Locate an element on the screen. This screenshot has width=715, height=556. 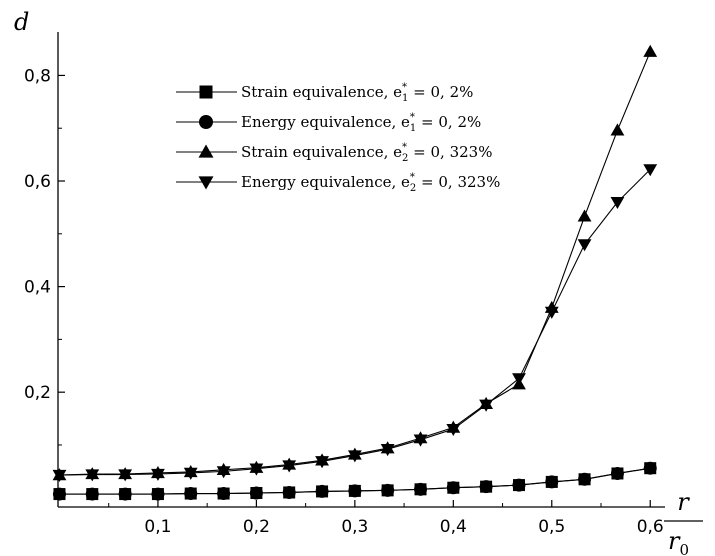
x-tick-label: 0,2 is located at coordinates (256, 527).